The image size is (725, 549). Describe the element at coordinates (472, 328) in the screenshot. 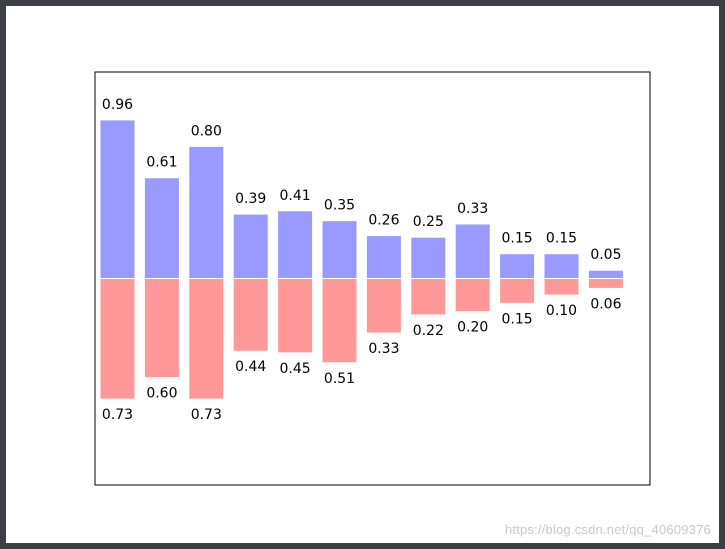

I see `negative-value-label-9: 0.20` at that location.